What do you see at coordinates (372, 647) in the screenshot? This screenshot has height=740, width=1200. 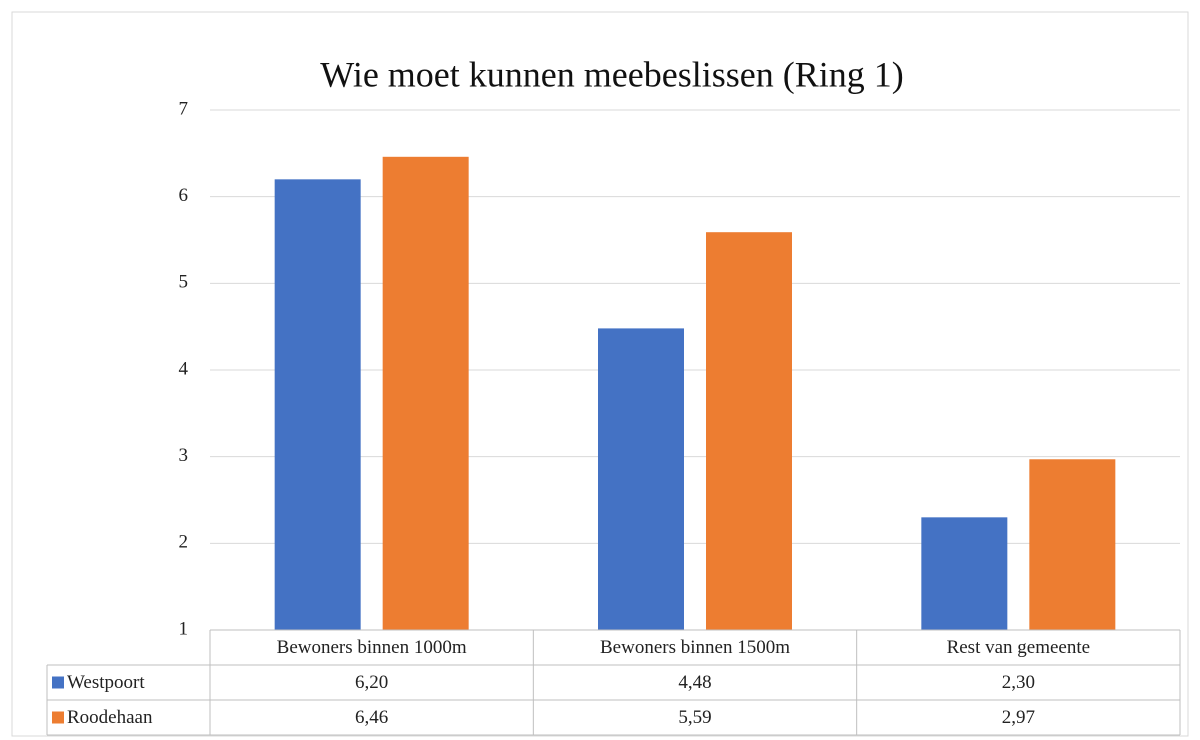 I see `x-tick-label: Bewoners binnen 1000m` at bounding box center [372, 647].